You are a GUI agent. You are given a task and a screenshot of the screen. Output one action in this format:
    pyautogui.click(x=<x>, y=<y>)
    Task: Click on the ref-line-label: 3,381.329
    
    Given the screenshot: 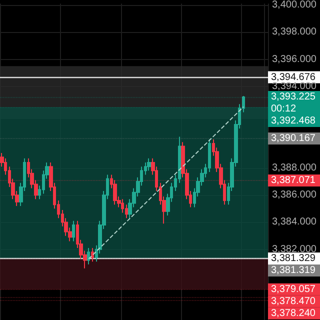 What is the action you would take?
    pyautogui.click(x=293, y=258)
    